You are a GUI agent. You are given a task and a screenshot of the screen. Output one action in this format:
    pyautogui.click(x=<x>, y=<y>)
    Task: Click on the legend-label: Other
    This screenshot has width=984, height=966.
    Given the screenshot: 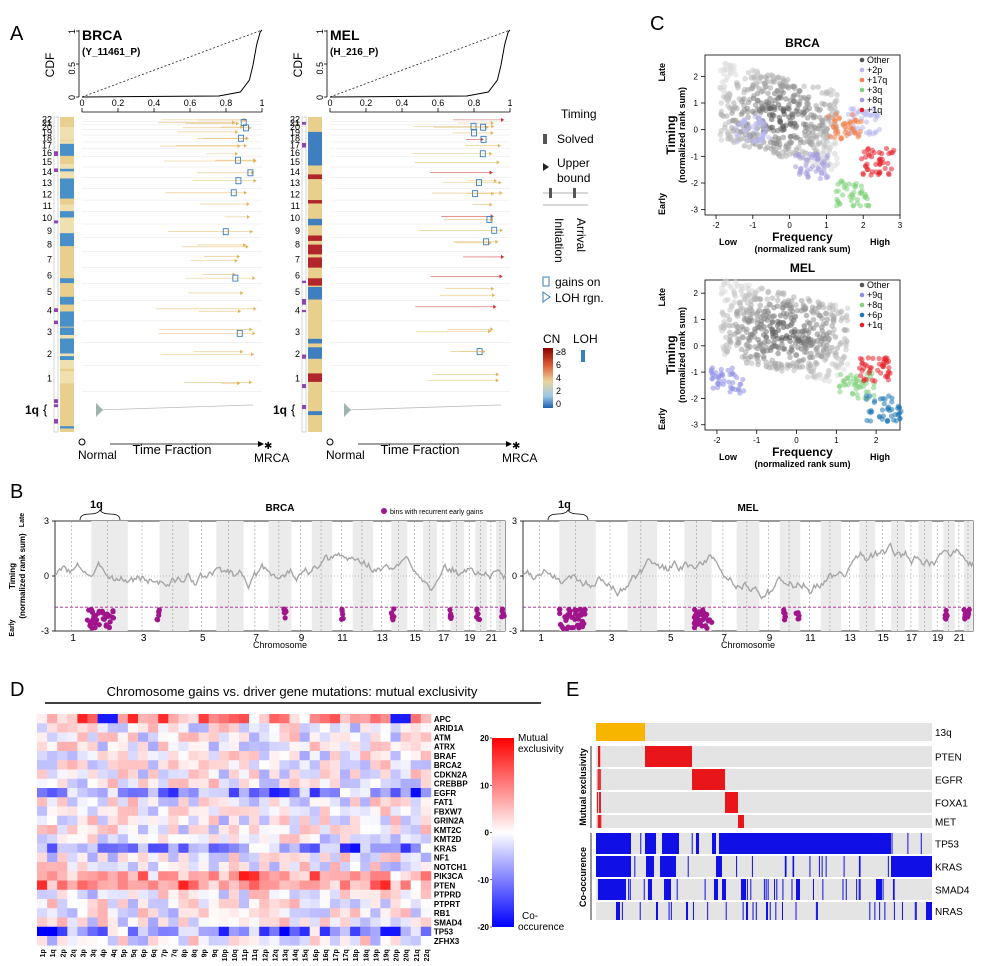 What is the action you would take?
    pyautogui.click(x=878, y=60)
    